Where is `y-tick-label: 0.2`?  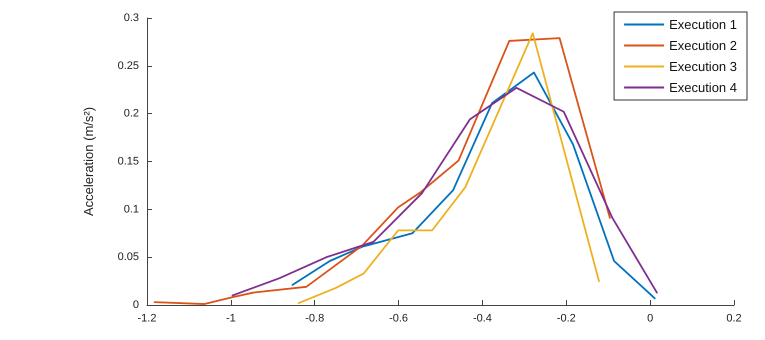 y-tick-label: 0.2 is located at coordinates (131, 114).